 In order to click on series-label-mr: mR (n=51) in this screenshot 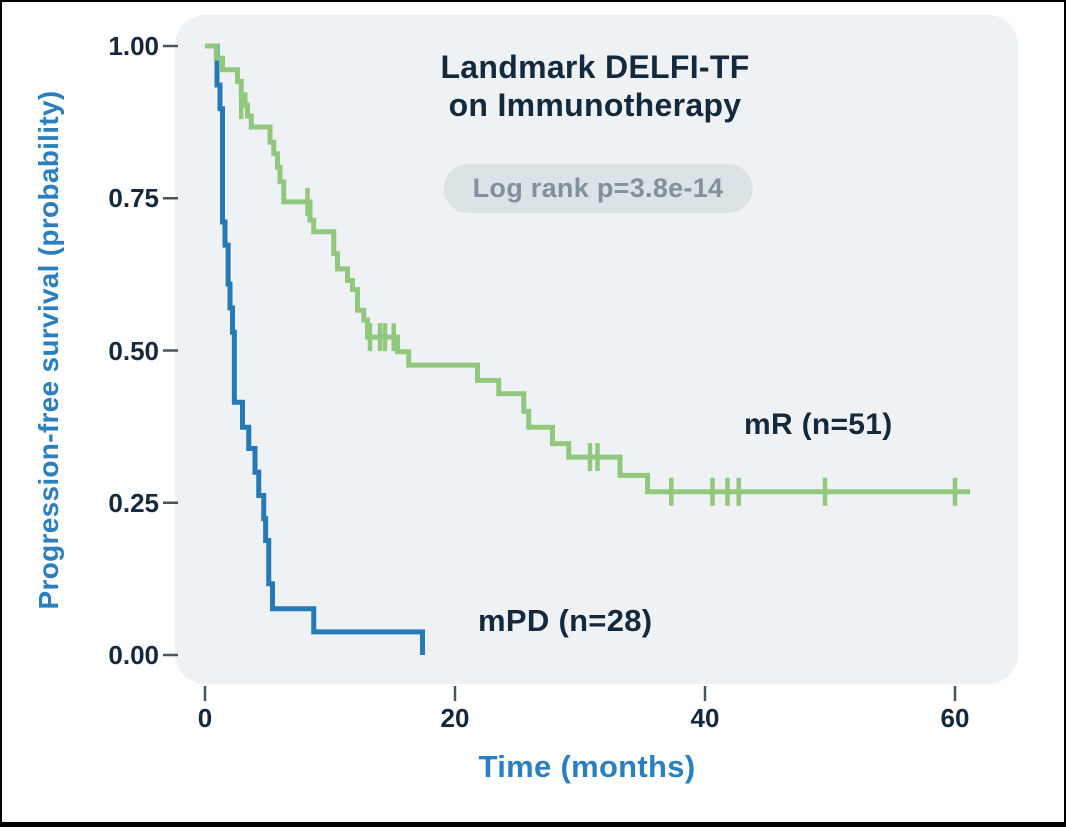, I will do `click(818, 424)`.